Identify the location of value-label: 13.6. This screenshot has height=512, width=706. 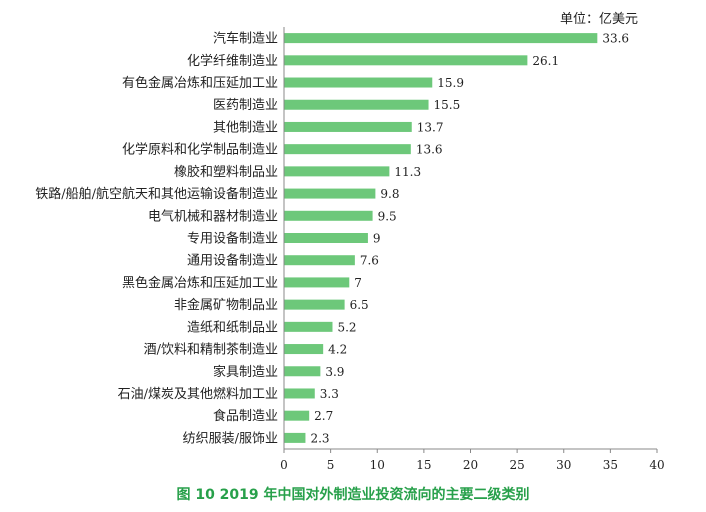
(429, 150).